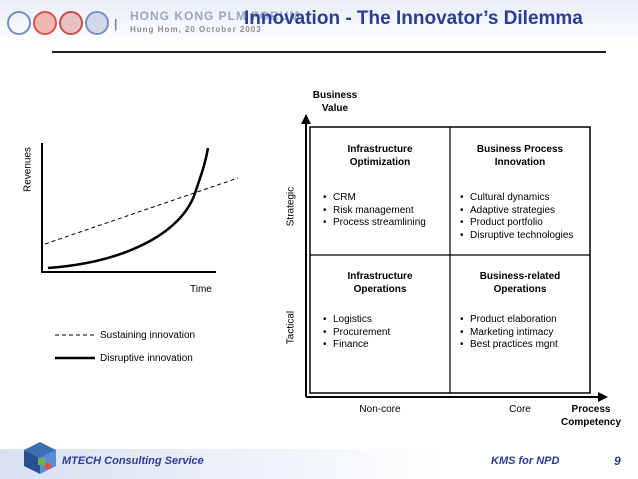 This screenshot has height=479, width=638. What do you see at coordinates (141, 211) in the screenshot?
I see `sustaining-innovation-line` at bounding box center [141, 211].